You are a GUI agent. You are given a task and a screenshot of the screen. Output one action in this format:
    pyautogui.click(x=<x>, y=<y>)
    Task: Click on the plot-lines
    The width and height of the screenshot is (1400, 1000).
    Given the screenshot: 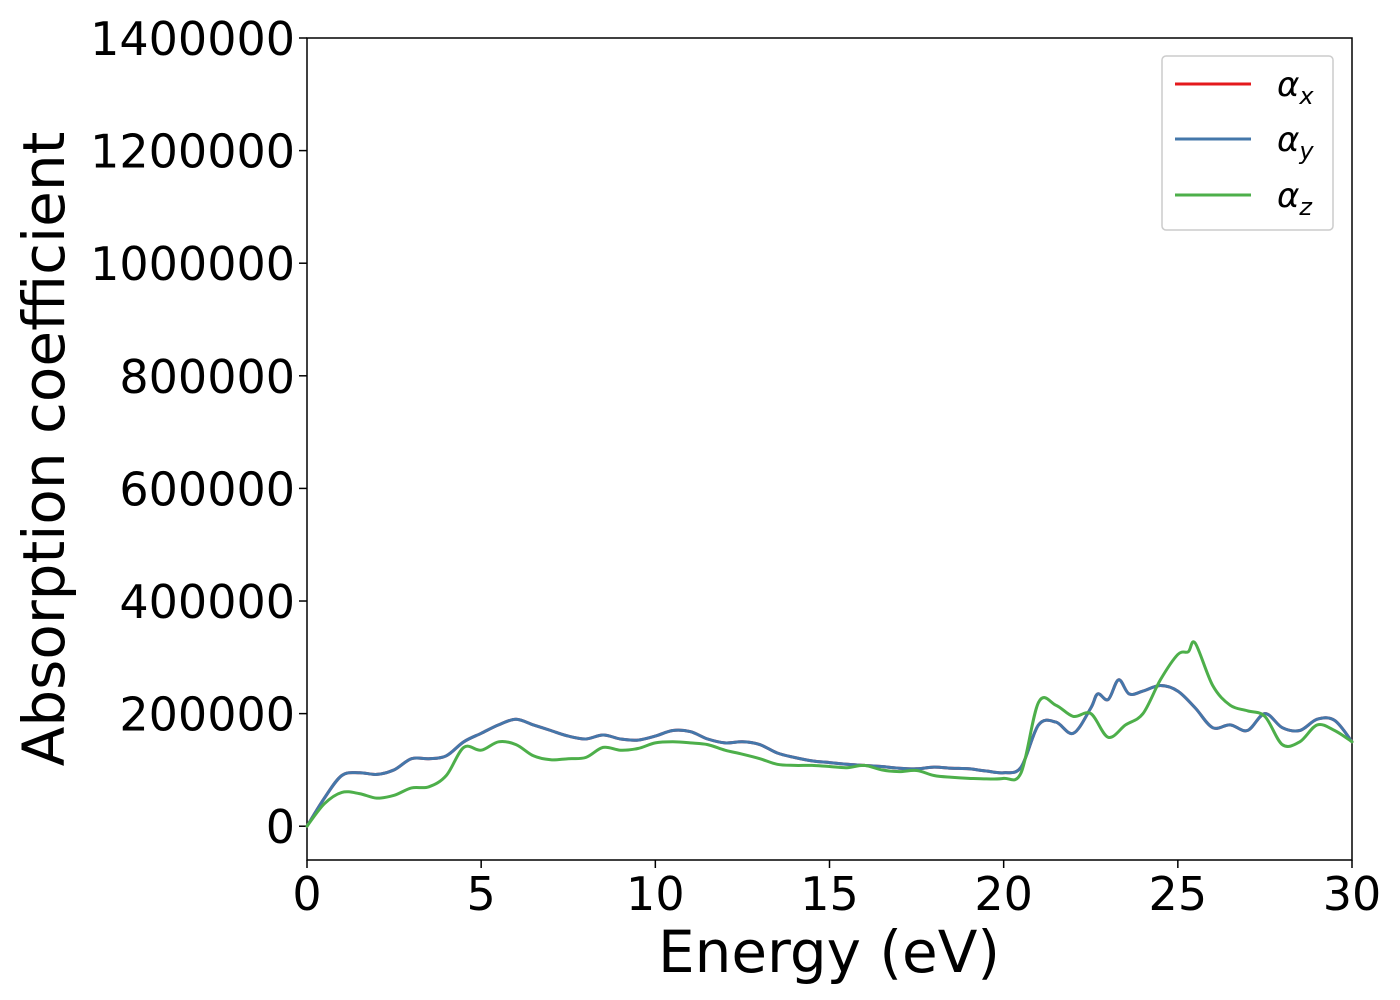 What is the action you would take?
    pyautogui.click(x=829, y=734)
    